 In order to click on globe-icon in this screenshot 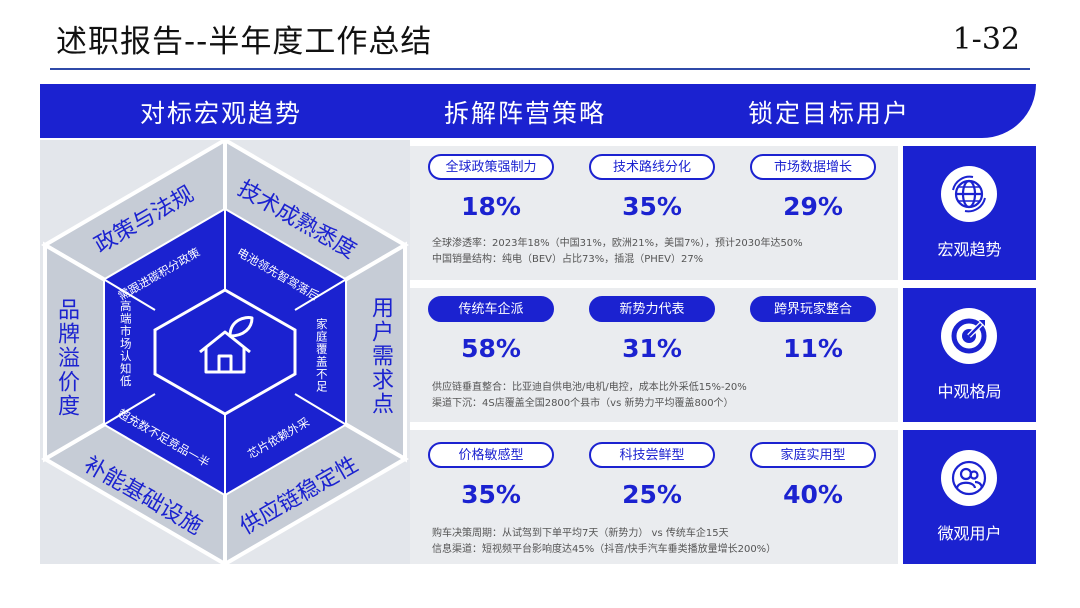, I will do `click(969, 194)`.